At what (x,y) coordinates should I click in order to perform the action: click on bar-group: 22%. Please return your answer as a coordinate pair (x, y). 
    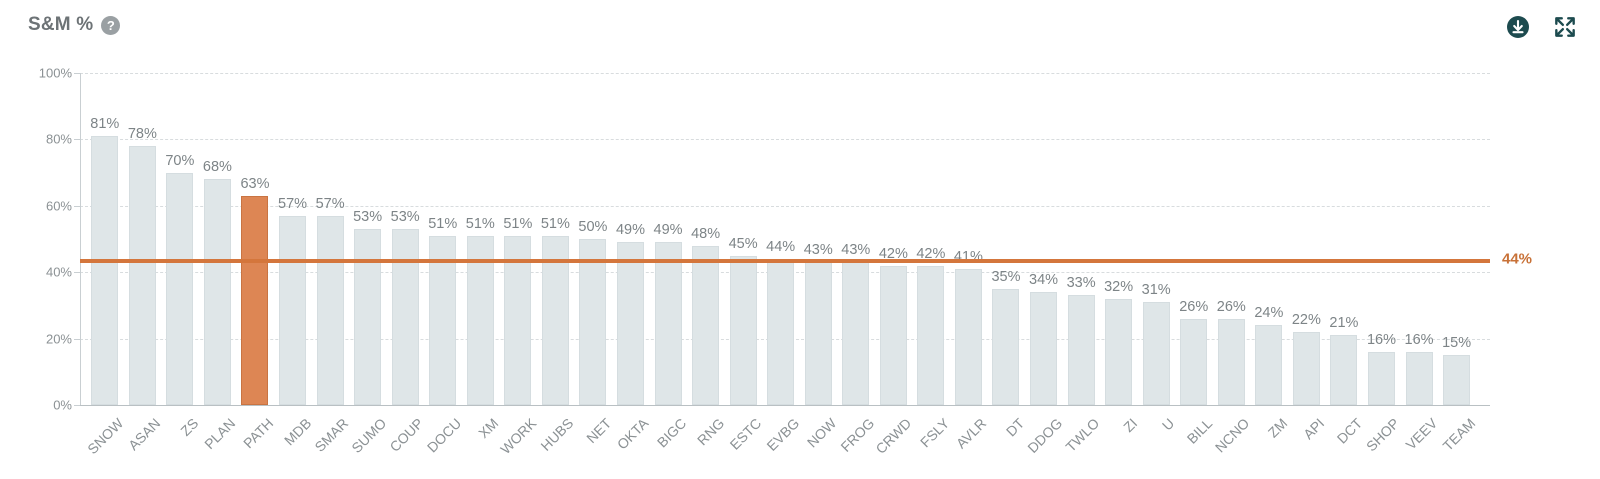
    Looking at the image, I should click on (1306, 239).